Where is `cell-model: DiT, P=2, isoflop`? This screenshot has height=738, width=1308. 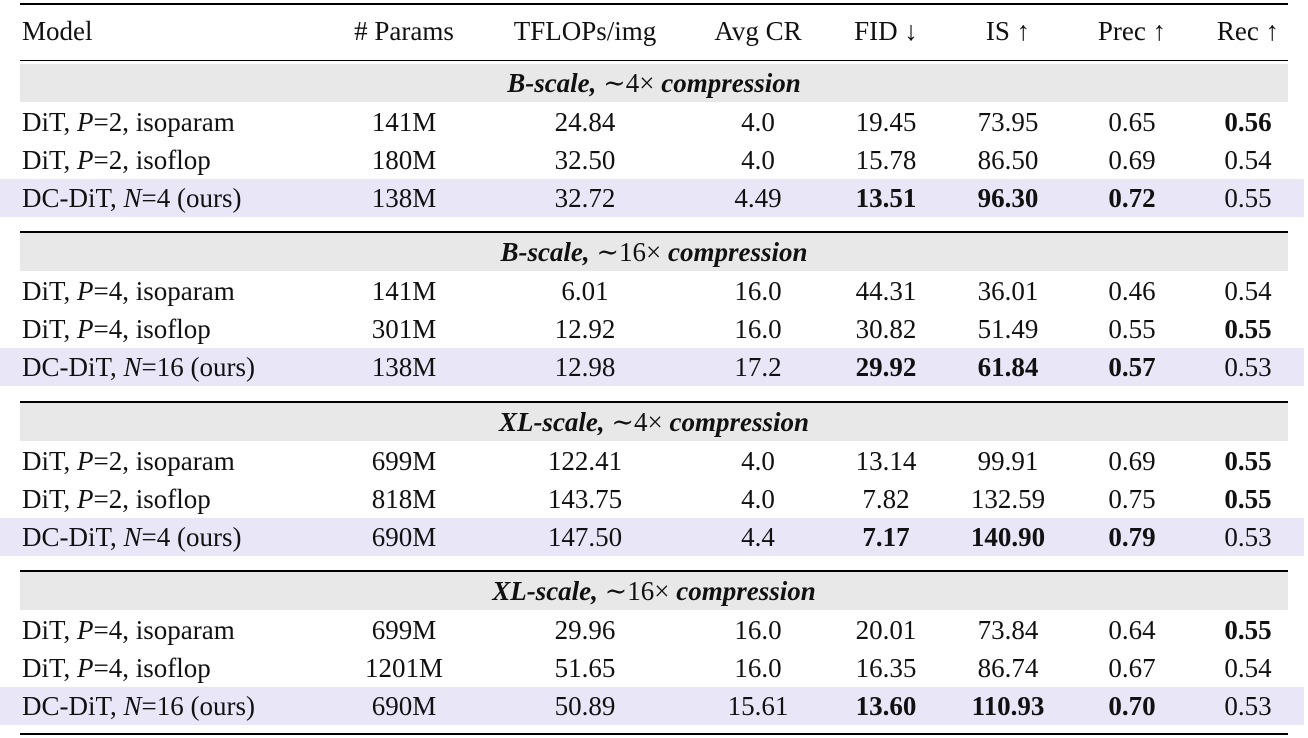 cell-model: DiT, P=2, isoflop is located at coordinates (116, 499).